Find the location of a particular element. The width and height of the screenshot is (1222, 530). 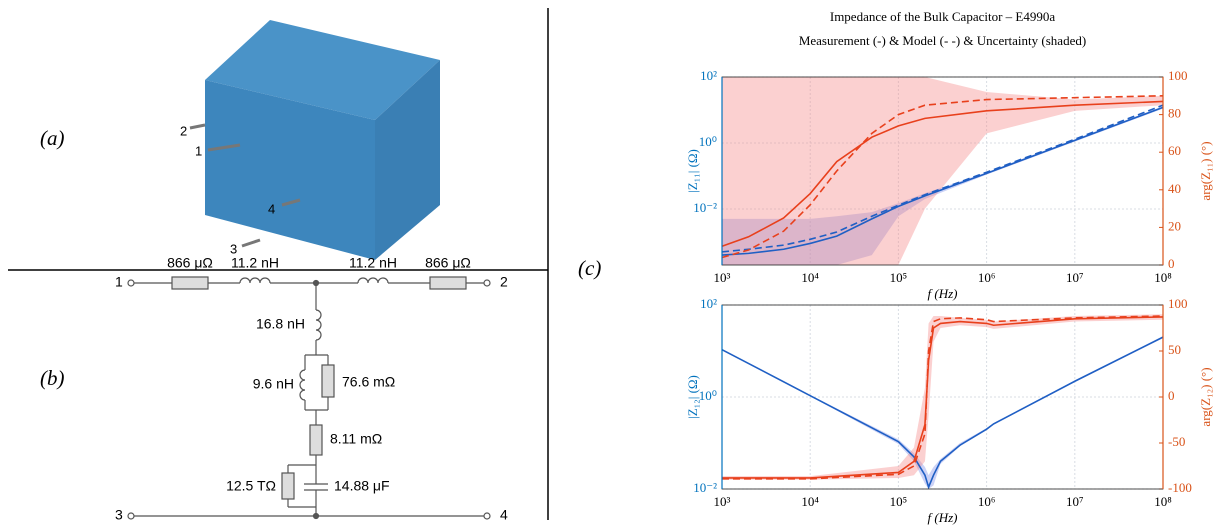

pin-label: 2 is located at coordinates (183, 130).